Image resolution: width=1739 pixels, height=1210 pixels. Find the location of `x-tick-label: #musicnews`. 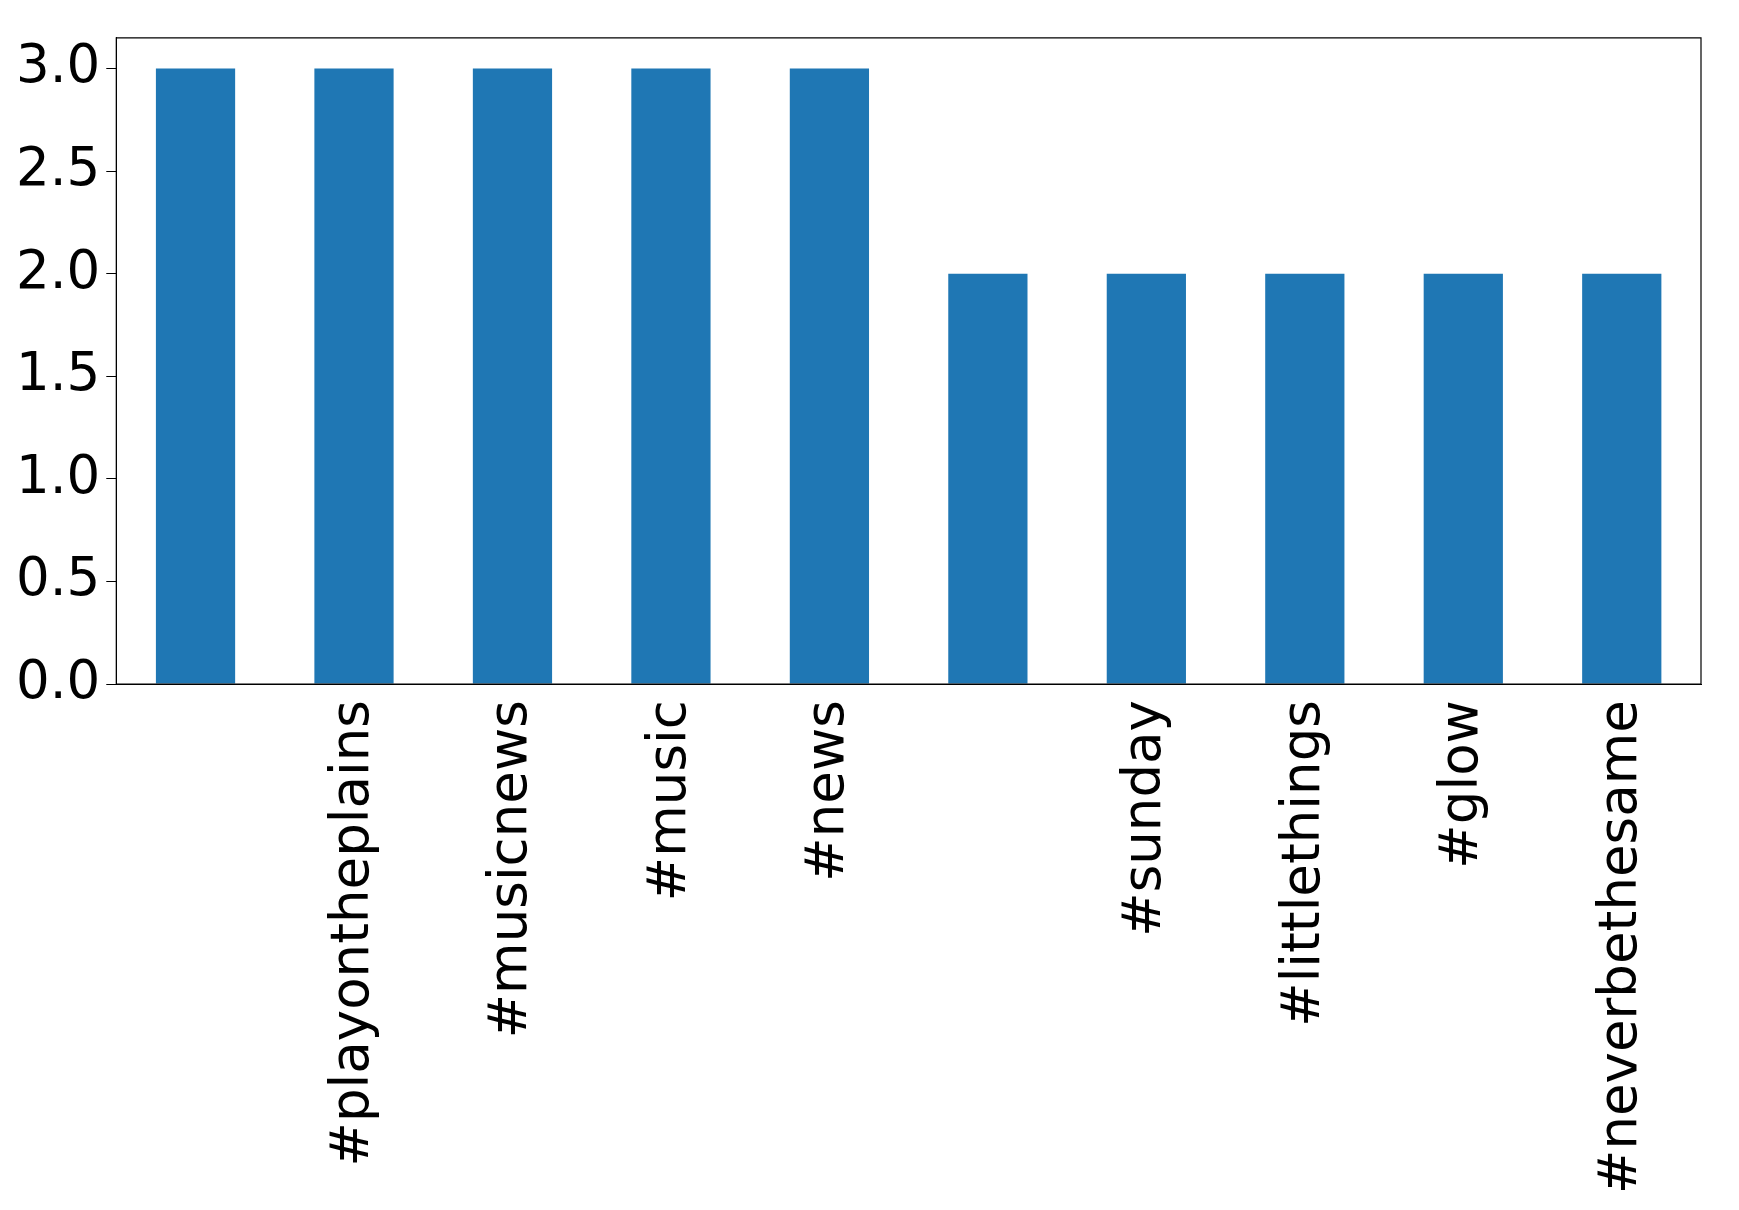

x-tick-label: #musicnews is located at coordinates (508, 869).